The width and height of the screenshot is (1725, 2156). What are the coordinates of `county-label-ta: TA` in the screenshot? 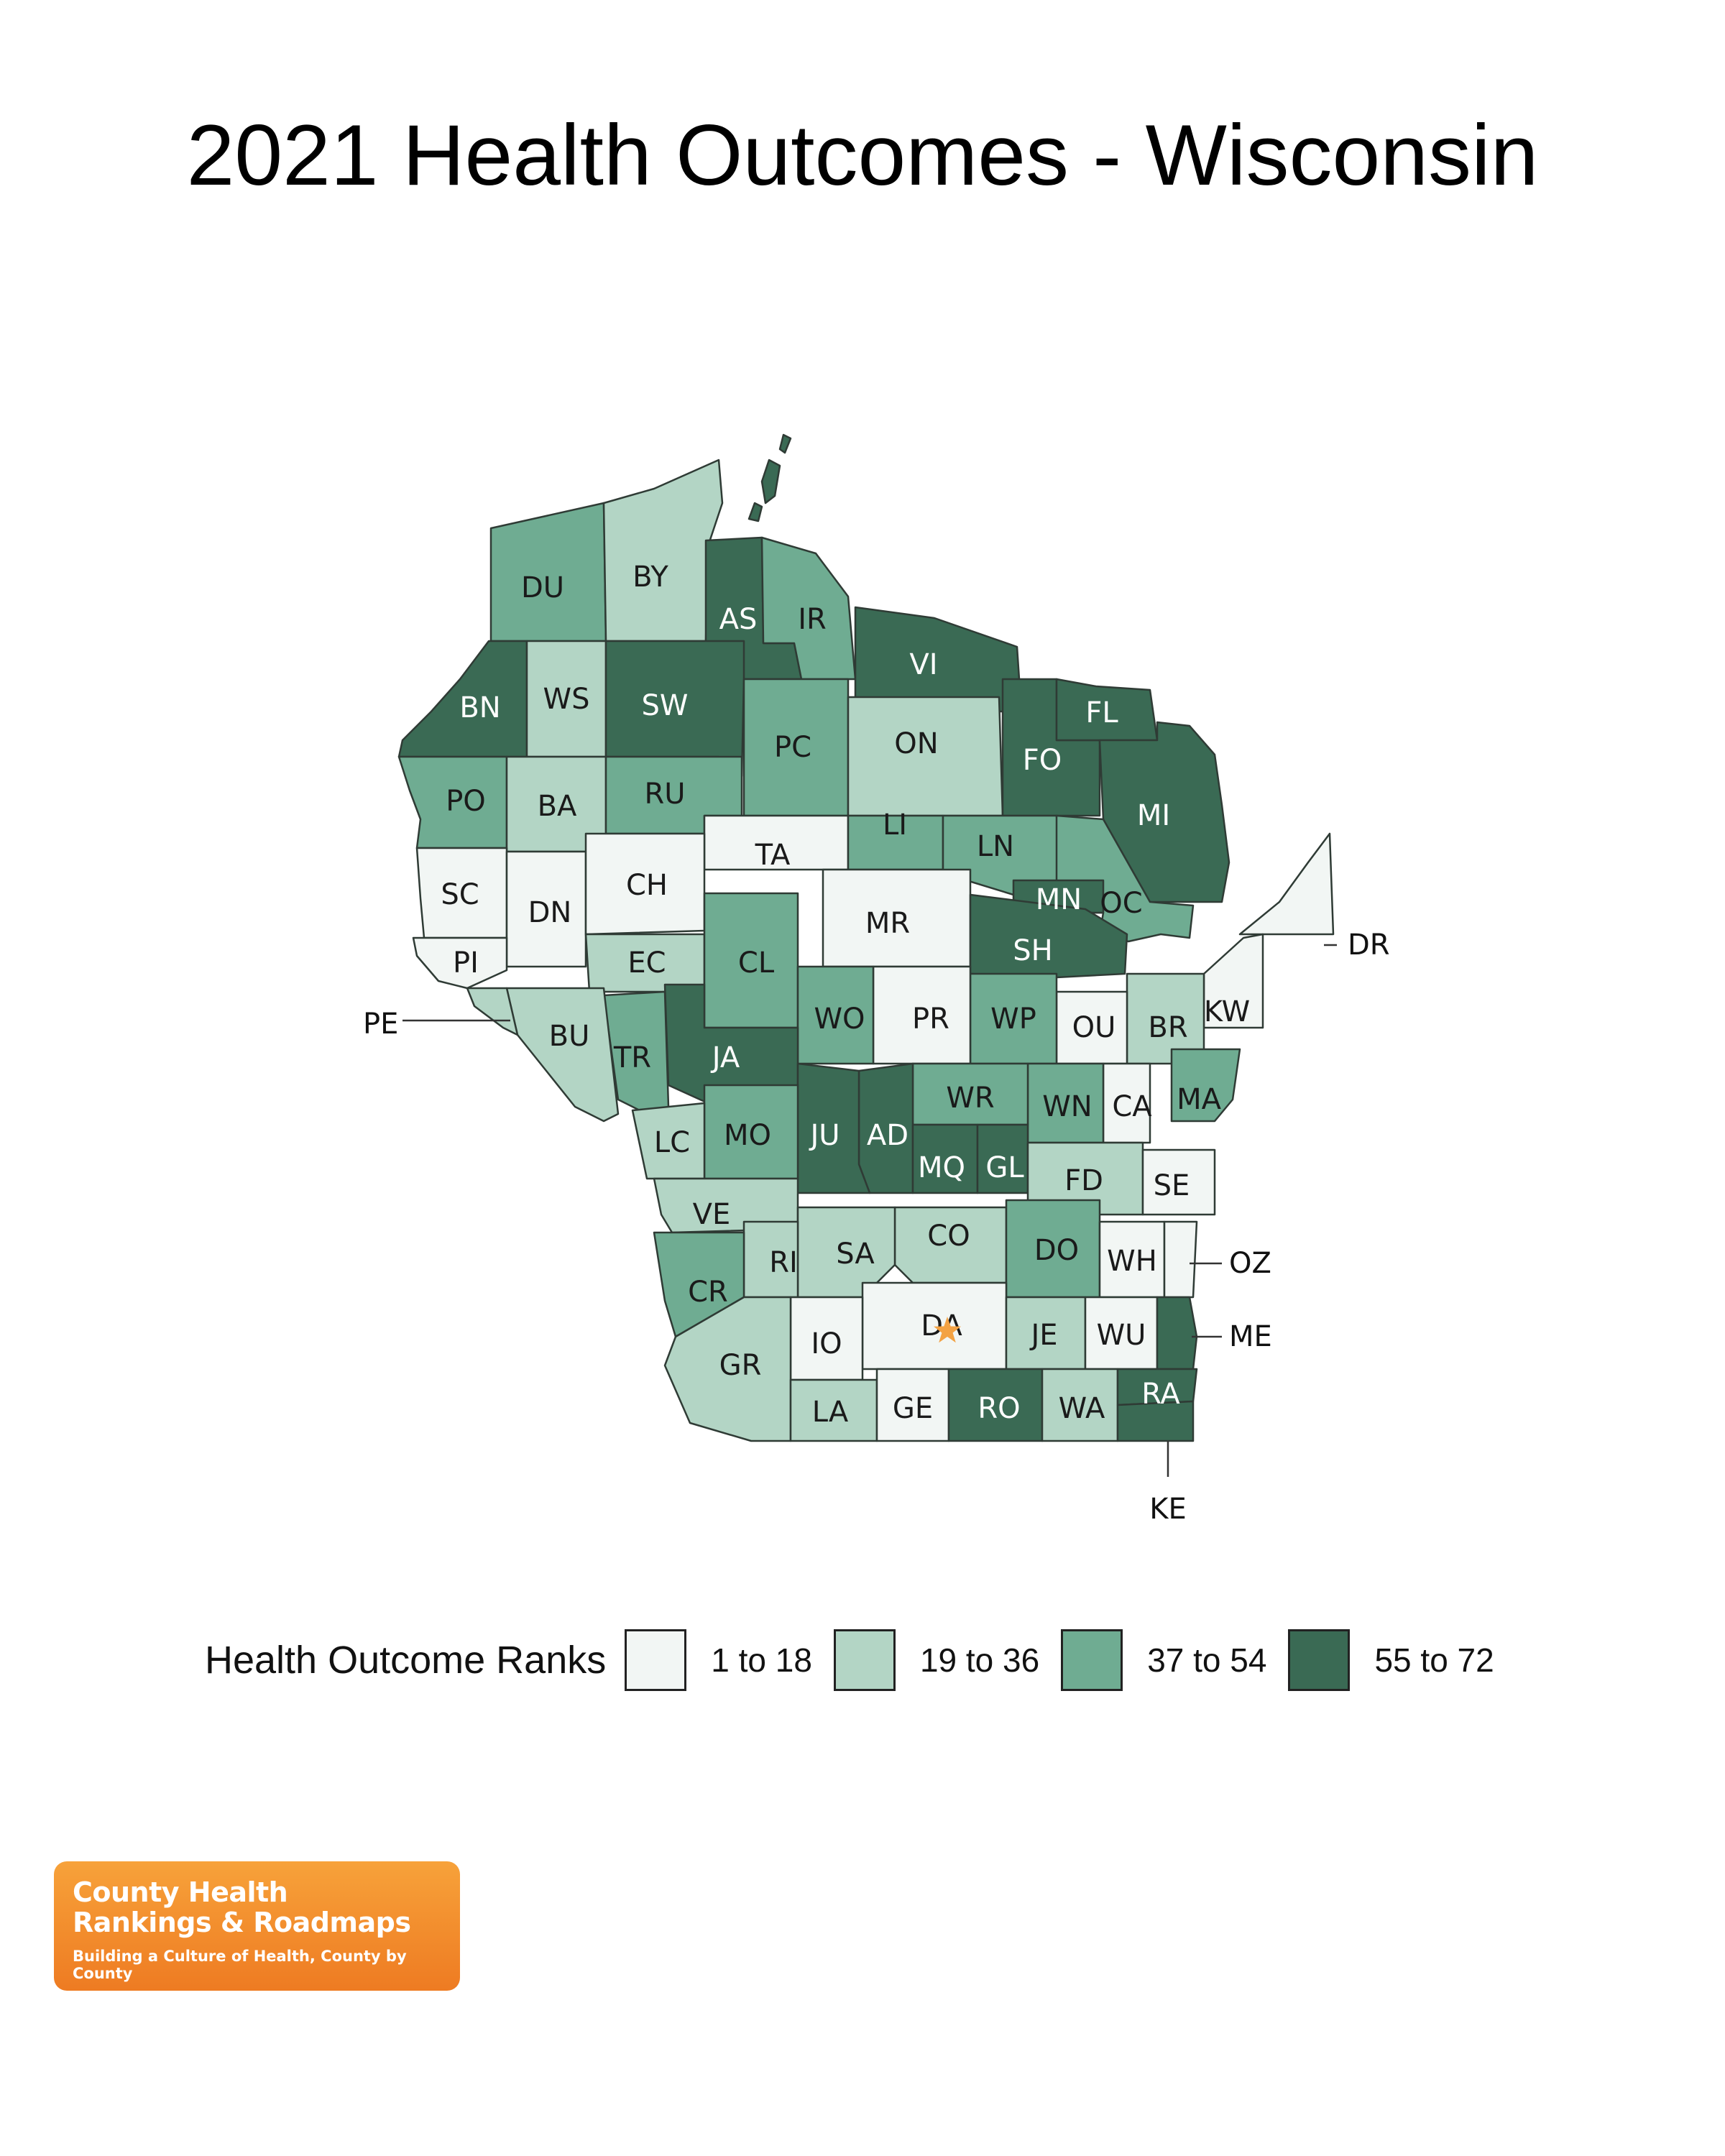 It's located at (773, 855).